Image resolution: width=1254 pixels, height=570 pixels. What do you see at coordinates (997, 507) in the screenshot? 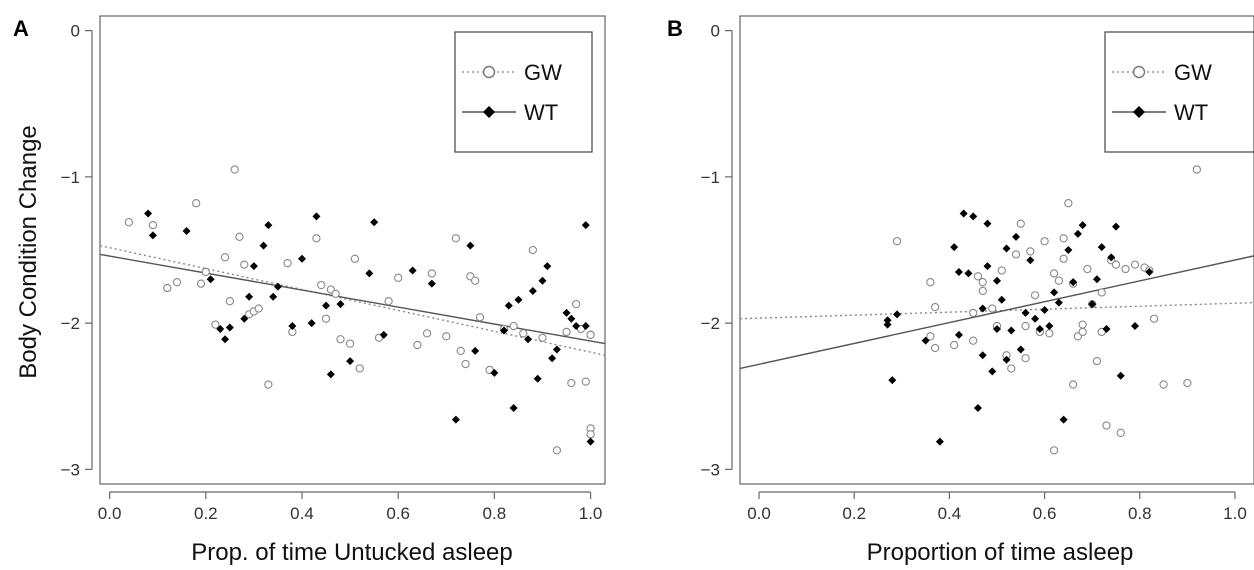
I see `panel-b-x-axis: 0.0 0.2 0.4 0.6 0.8 1.0` at bounding box center [997, 507].